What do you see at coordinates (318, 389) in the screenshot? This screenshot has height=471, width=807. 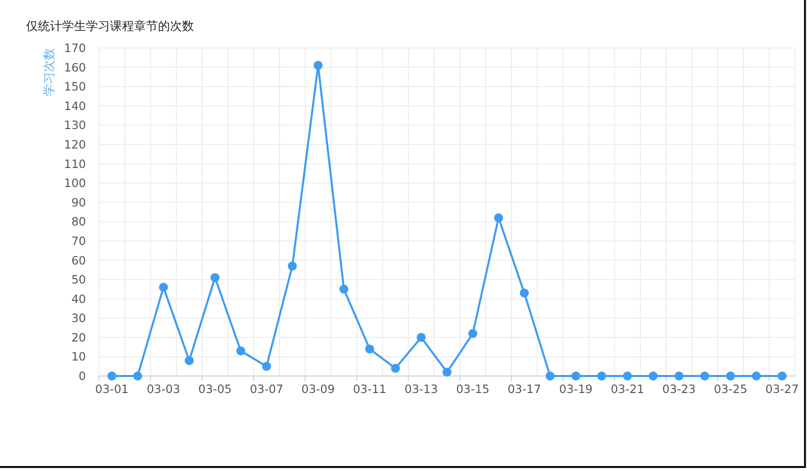 I see `x-tick-label: 03-09` at bounding box center [318, 389].